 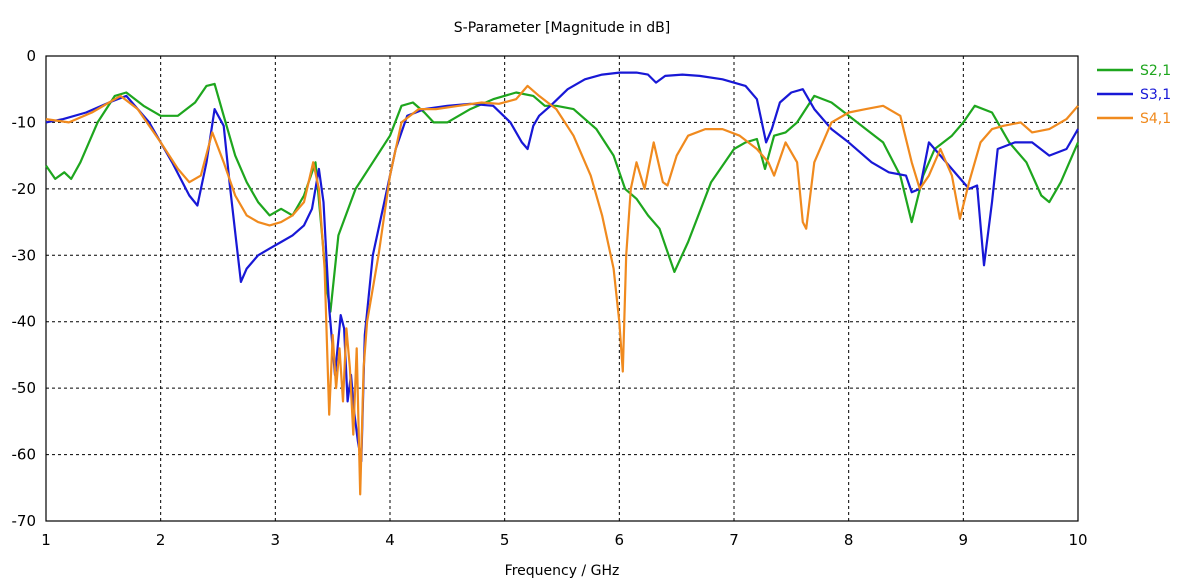 What do you see at coordinates (1077, 540) in the screenshot?
I see `x-tick-label: 10` at bounding box center [1077, 540].